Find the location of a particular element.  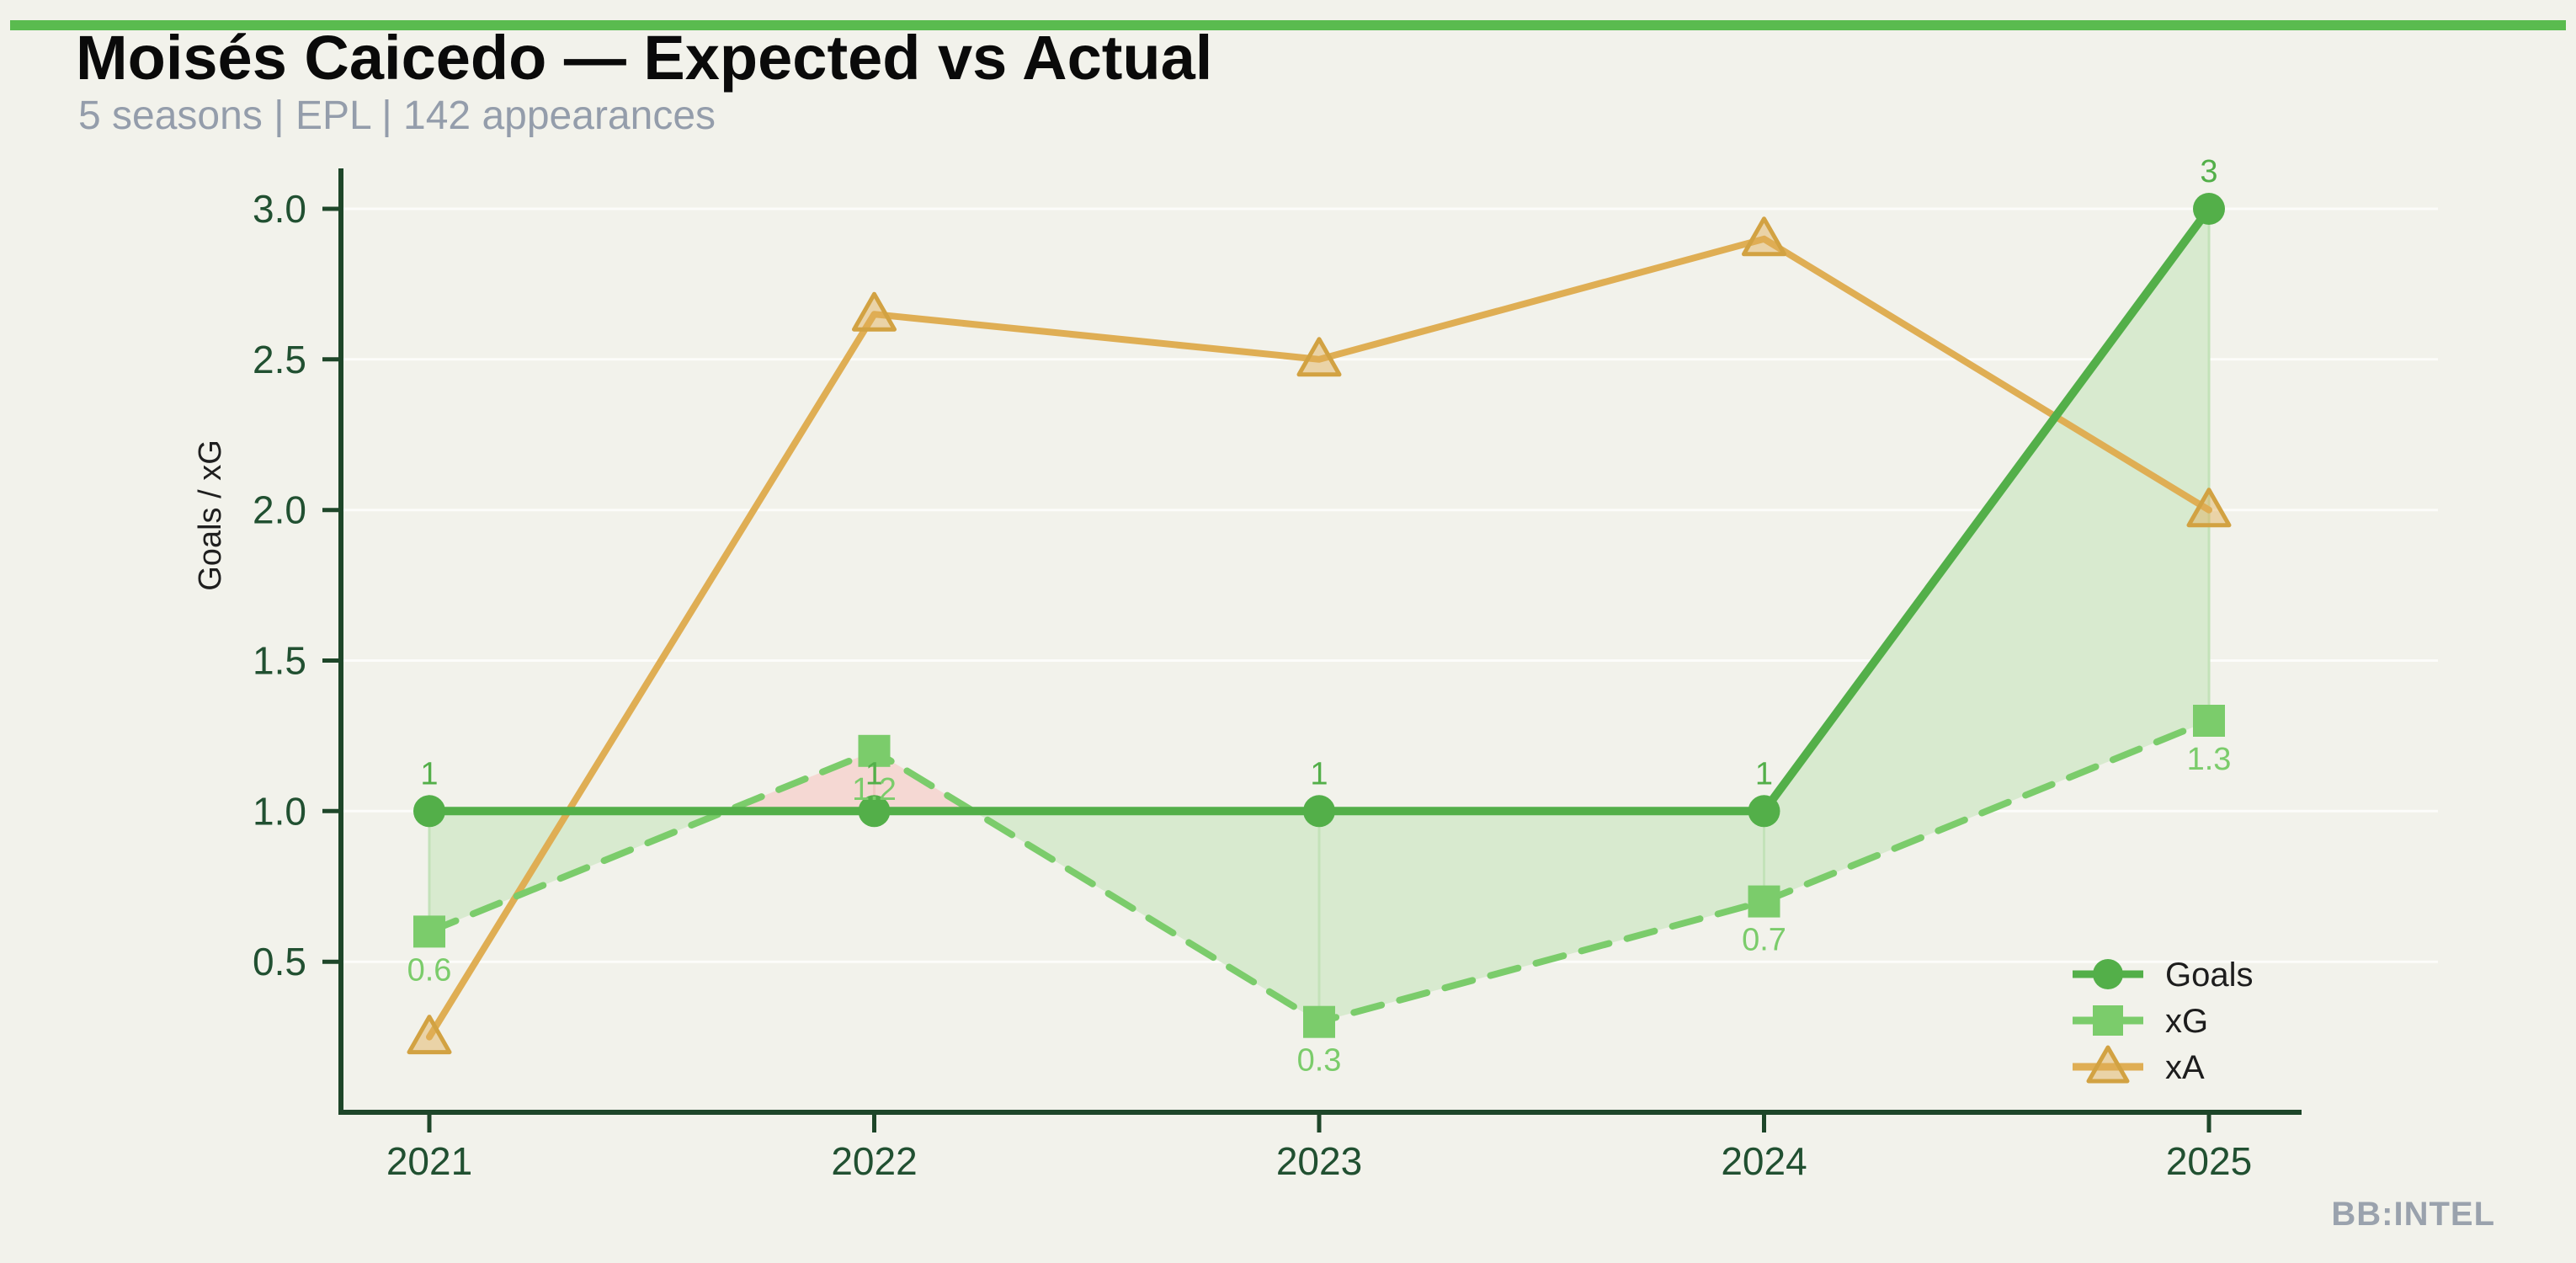

y-tick-label: 3.0 is located at coordinates (280, 209).